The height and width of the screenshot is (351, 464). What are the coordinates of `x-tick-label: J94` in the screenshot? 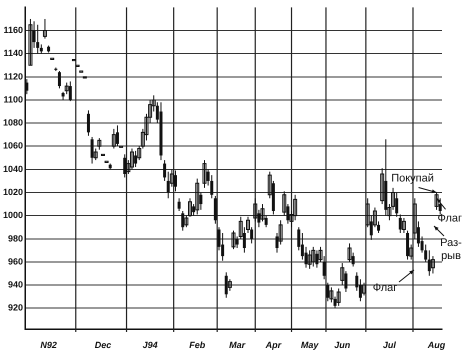 It's located at (150, 345).